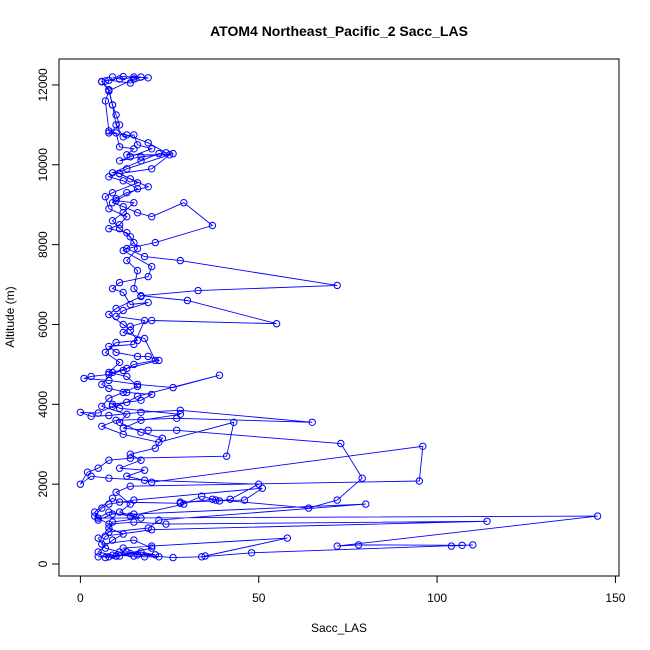 The height and width of the screenshot is (650, 650). I want to click on y-tick-label: 12000, so click(43, 85).